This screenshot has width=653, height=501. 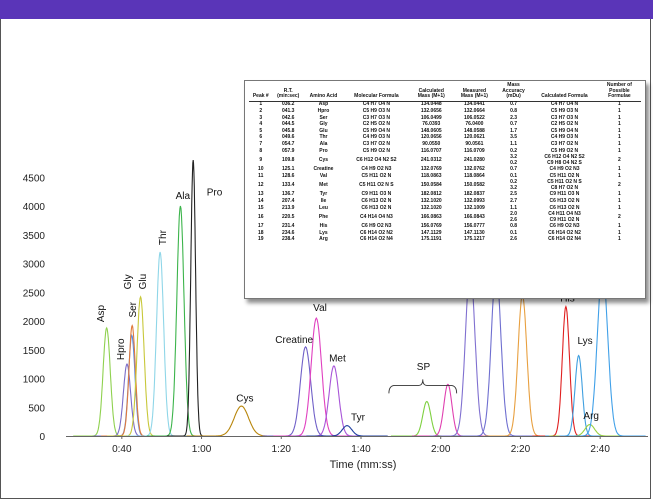 I want to click on table-cell: 220.5, so click(x=288, y=216).